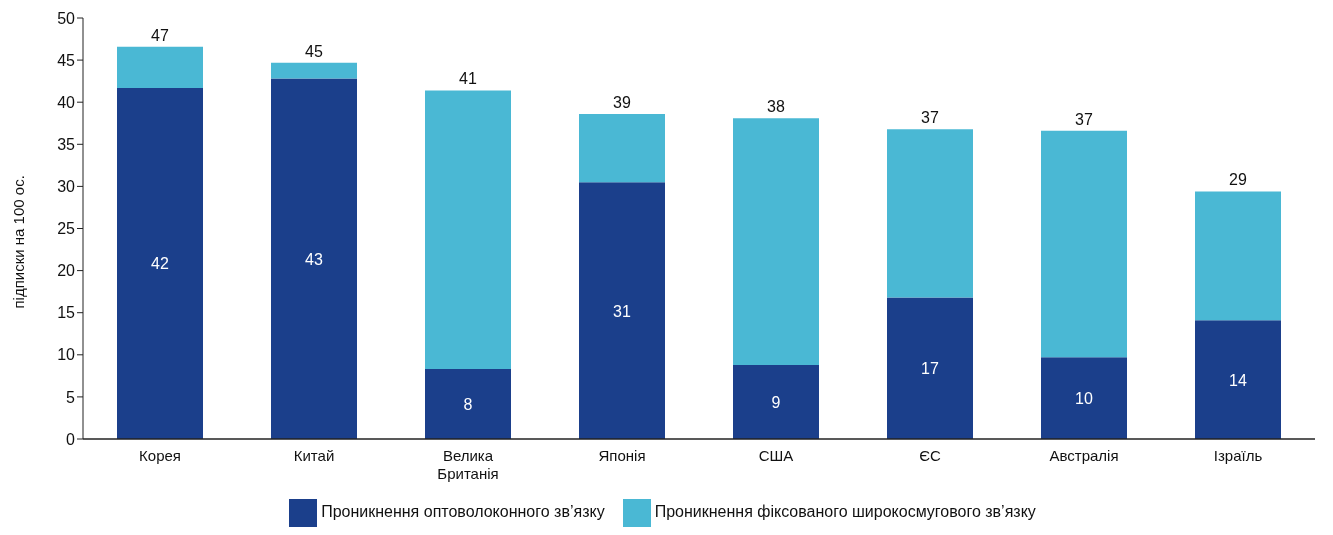  Describe the element at coordinates (463, 512) in the screenshot. I see `legend-label: Проникнення оптоволоконного зв’язку` at that location.